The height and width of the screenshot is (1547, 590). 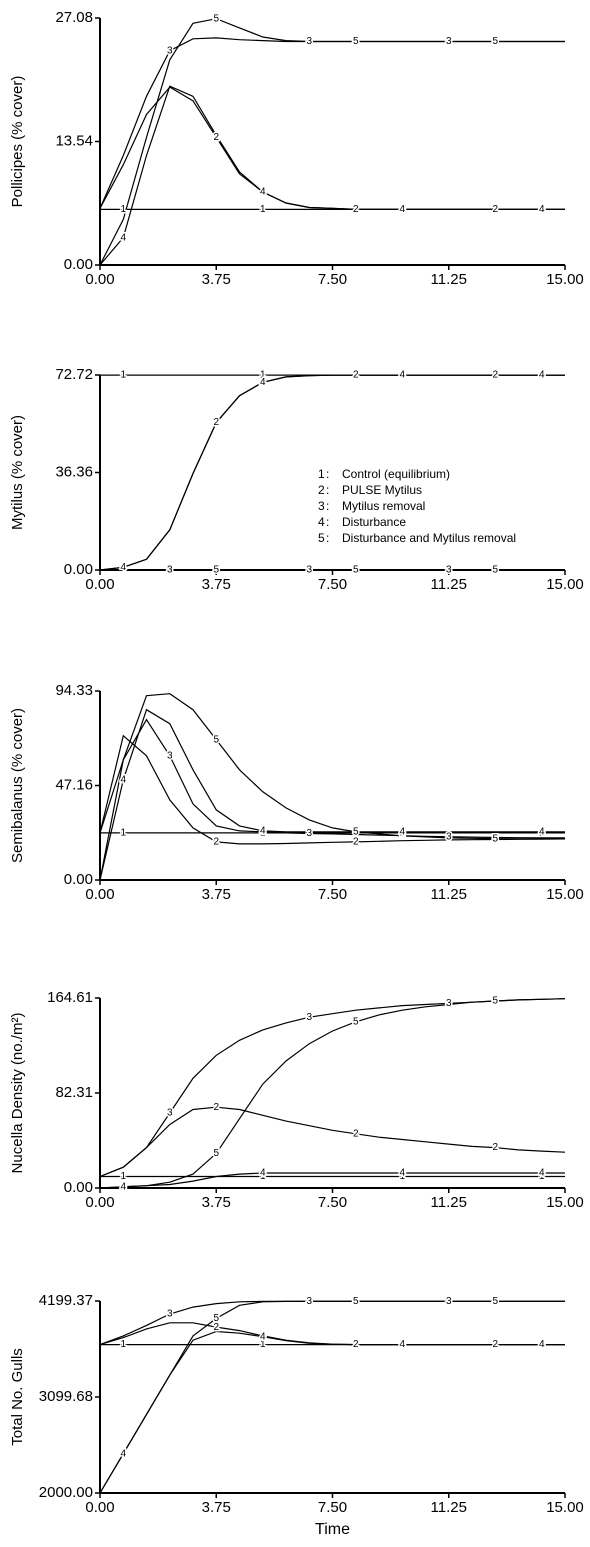 What do you see at coordinates (17, 472) in the screenshot?
I see `y-axis-label: Mytilus (% cover)` at bounding box center [17, 472].